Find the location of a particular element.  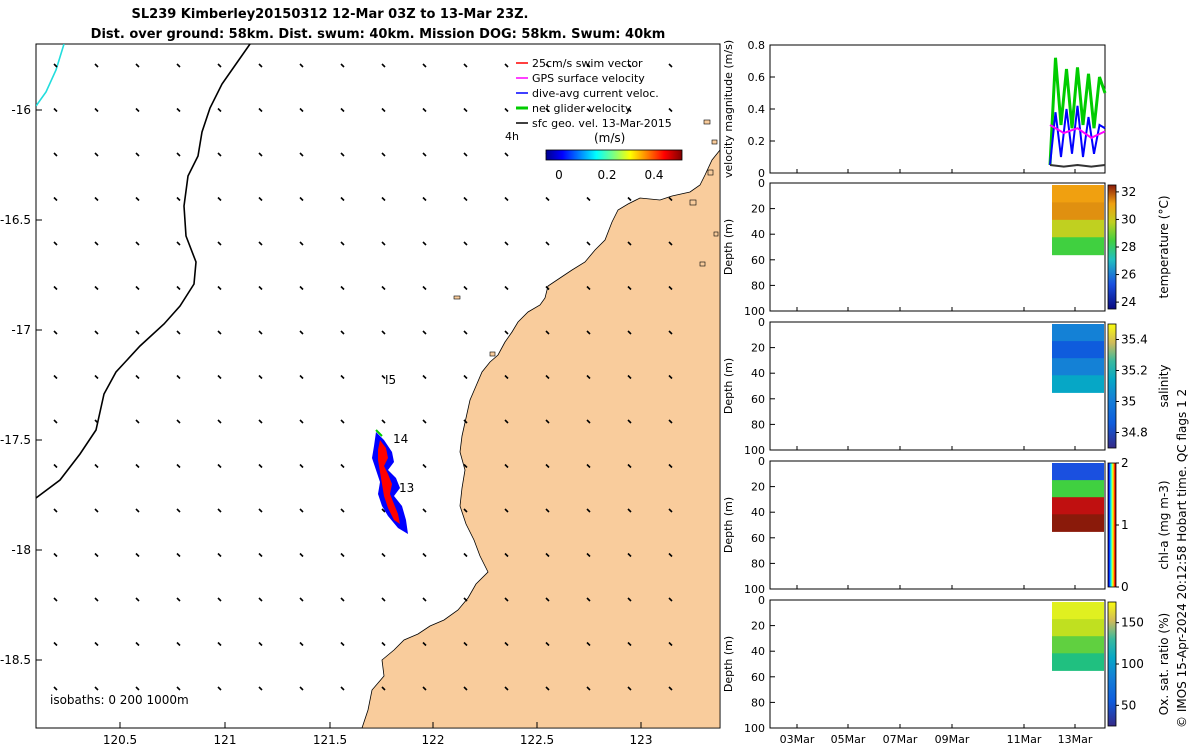

y-tick-label: 80 is located at coordinates (758, 702).